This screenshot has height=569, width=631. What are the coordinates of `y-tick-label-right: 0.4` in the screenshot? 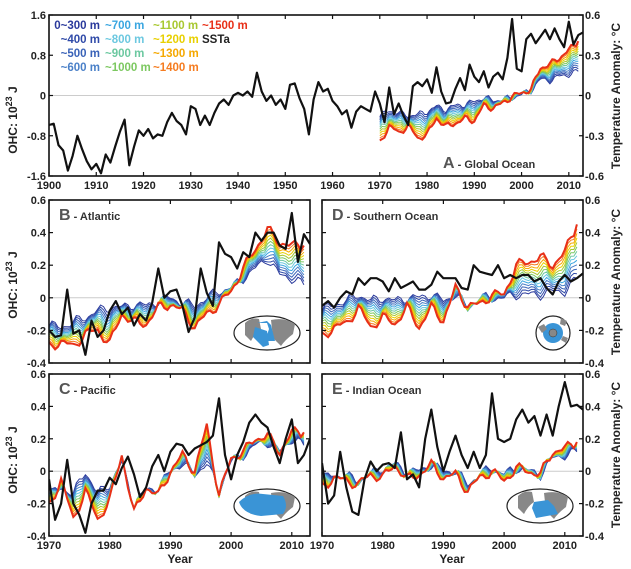 It's located at (593, 234).